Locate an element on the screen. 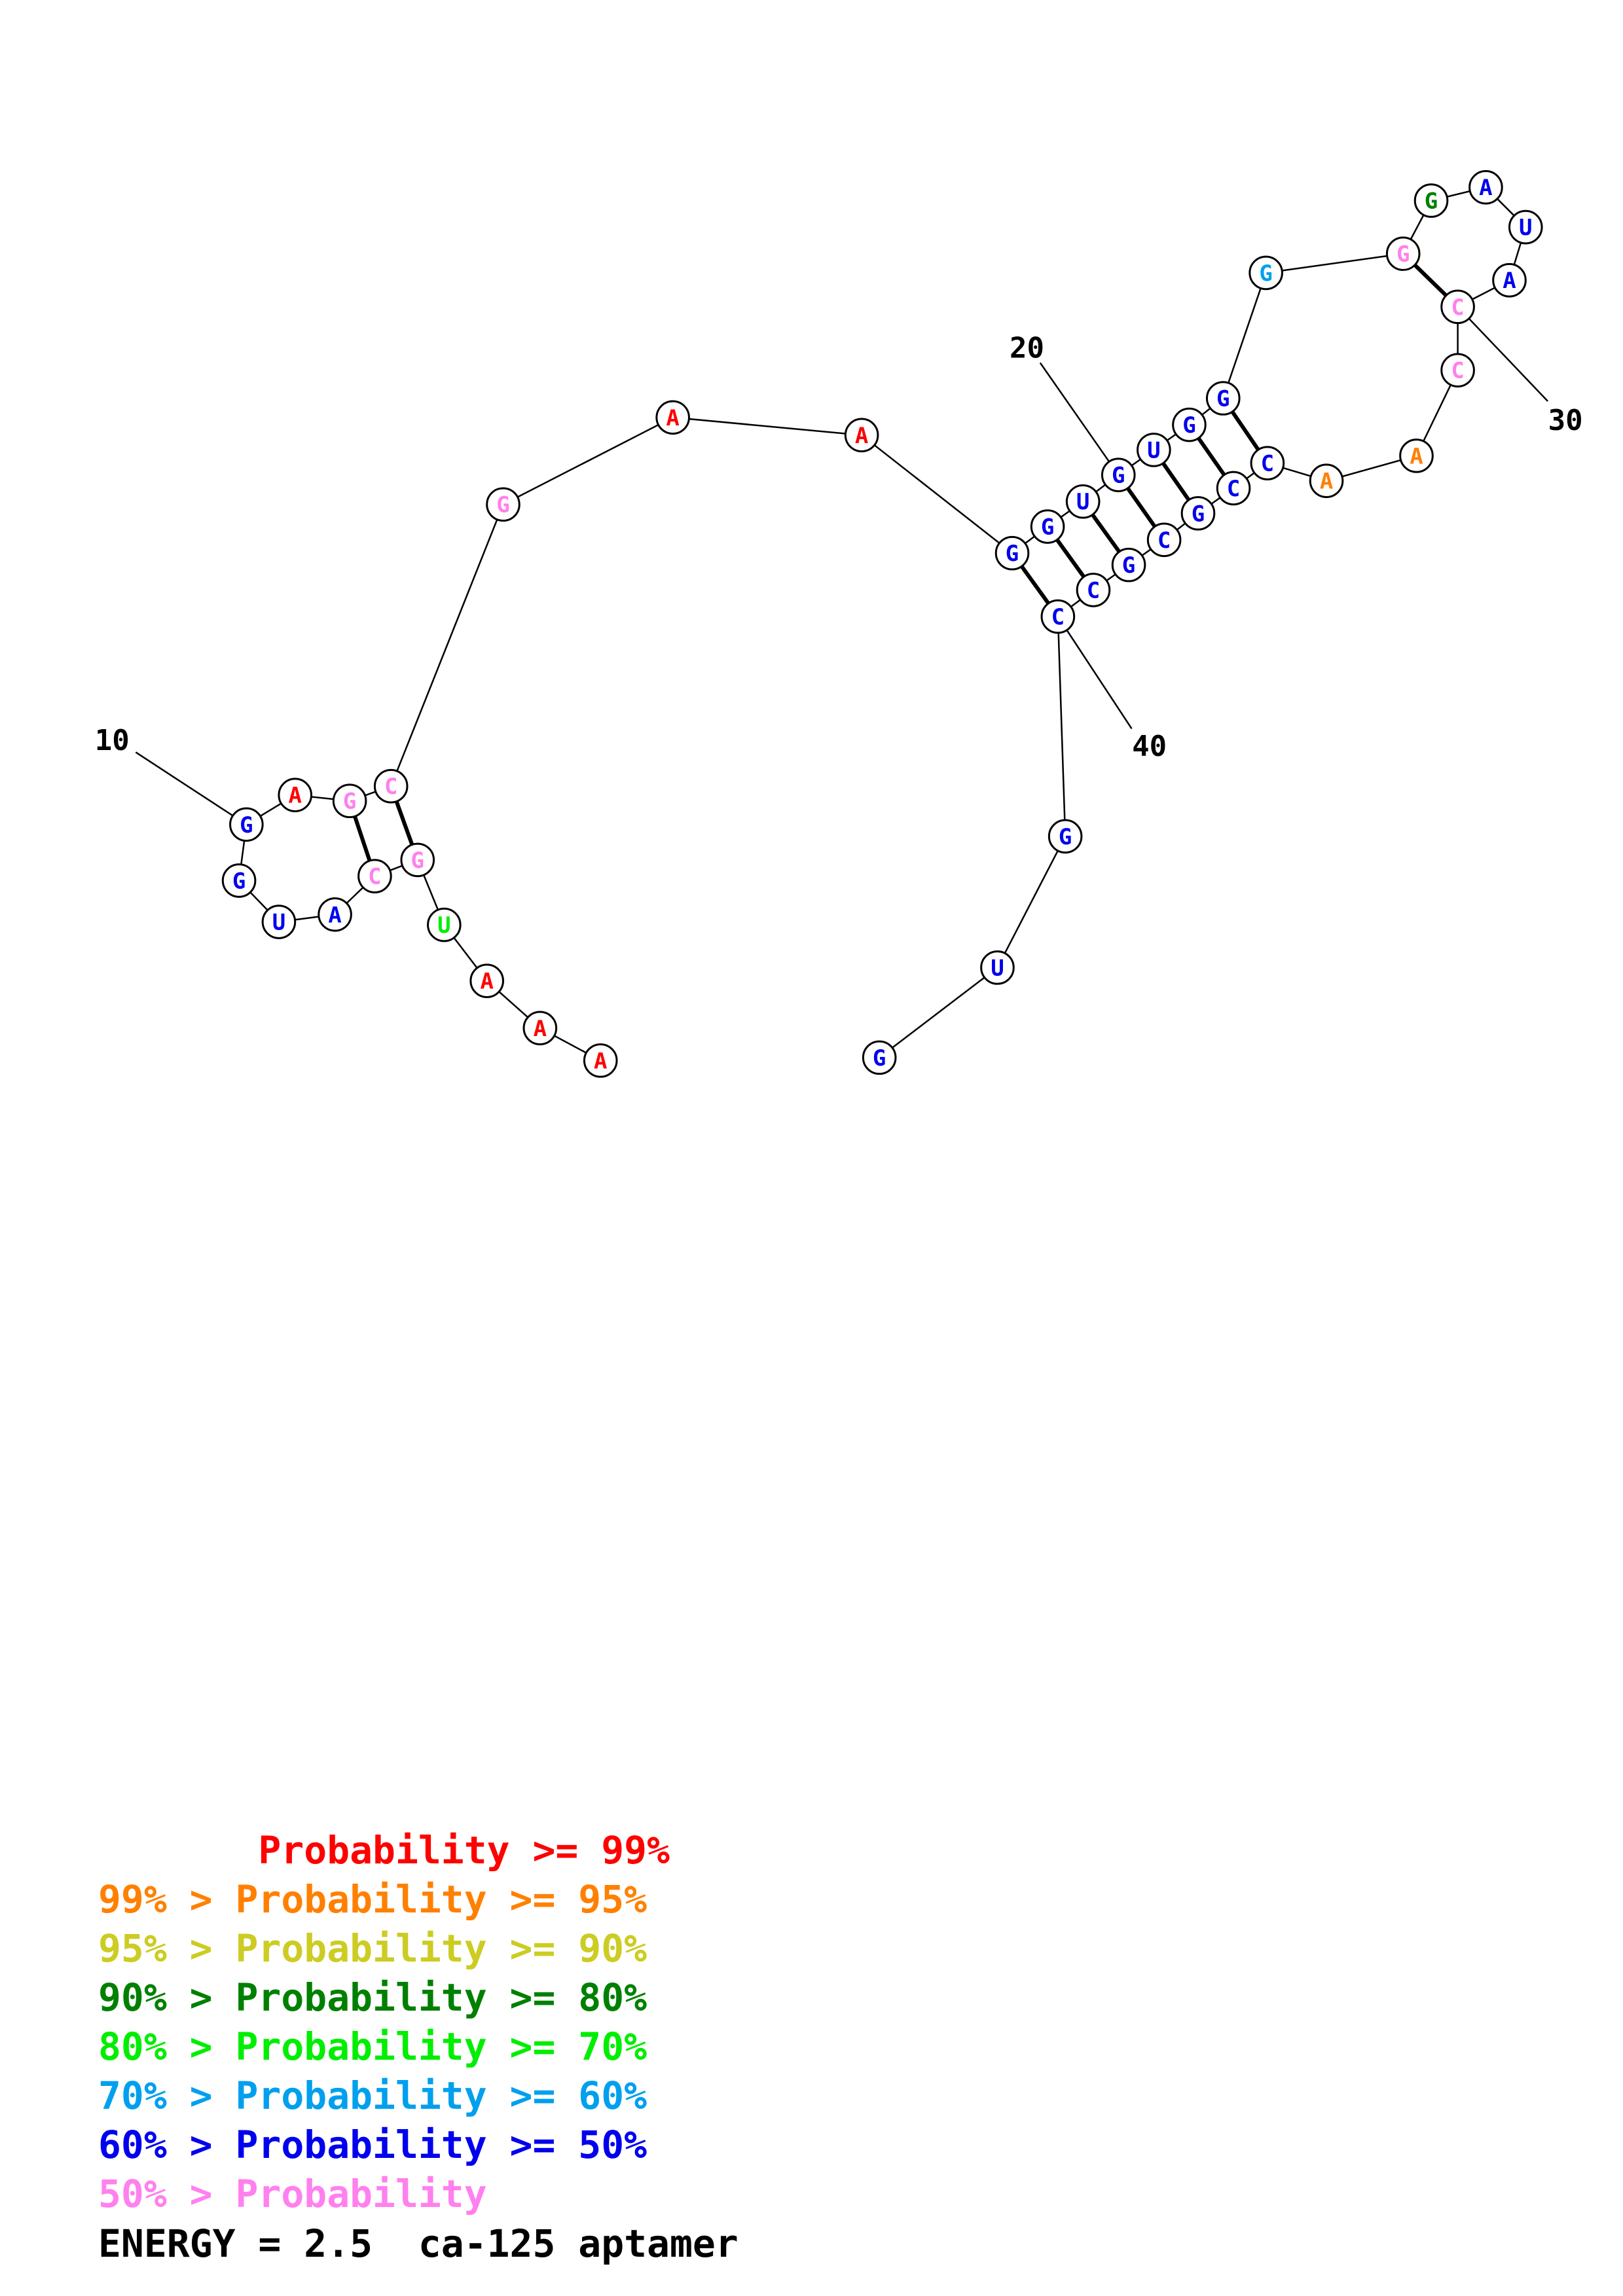 Image resolution: width=1623 pixels, height=2296 pixels. legend-row: 99% > Probability >= 95% is located at coordinates (372, 1899).